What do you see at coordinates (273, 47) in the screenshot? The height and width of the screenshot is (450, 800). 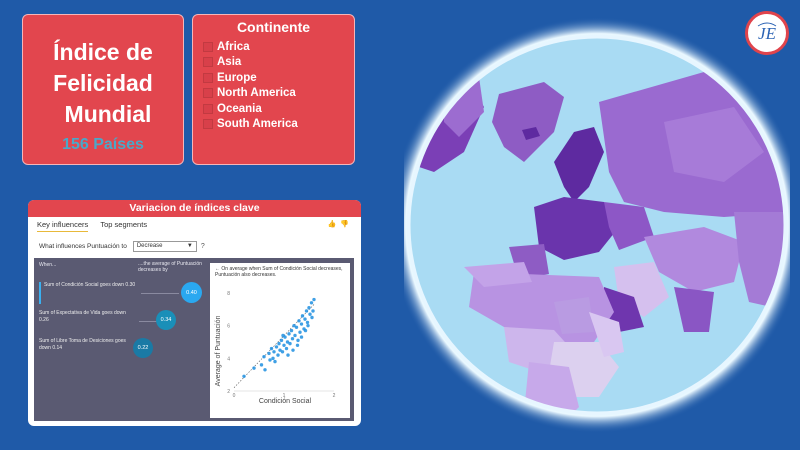 I see `filter-item-africa: Africa` at bounding box center [273, 47].